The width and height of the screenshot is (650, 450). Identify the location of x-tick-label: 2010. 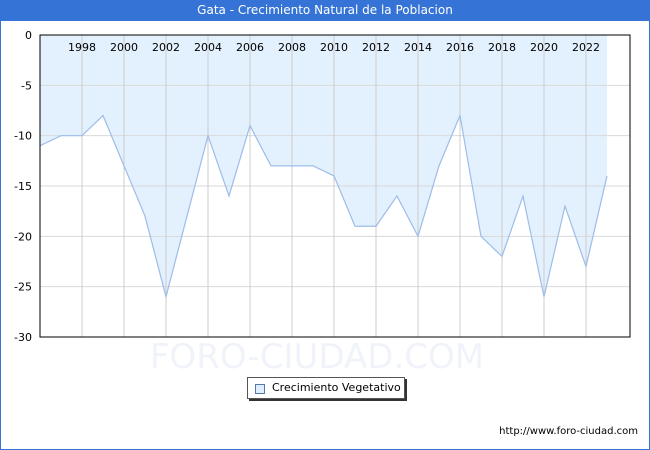
(334, 47).